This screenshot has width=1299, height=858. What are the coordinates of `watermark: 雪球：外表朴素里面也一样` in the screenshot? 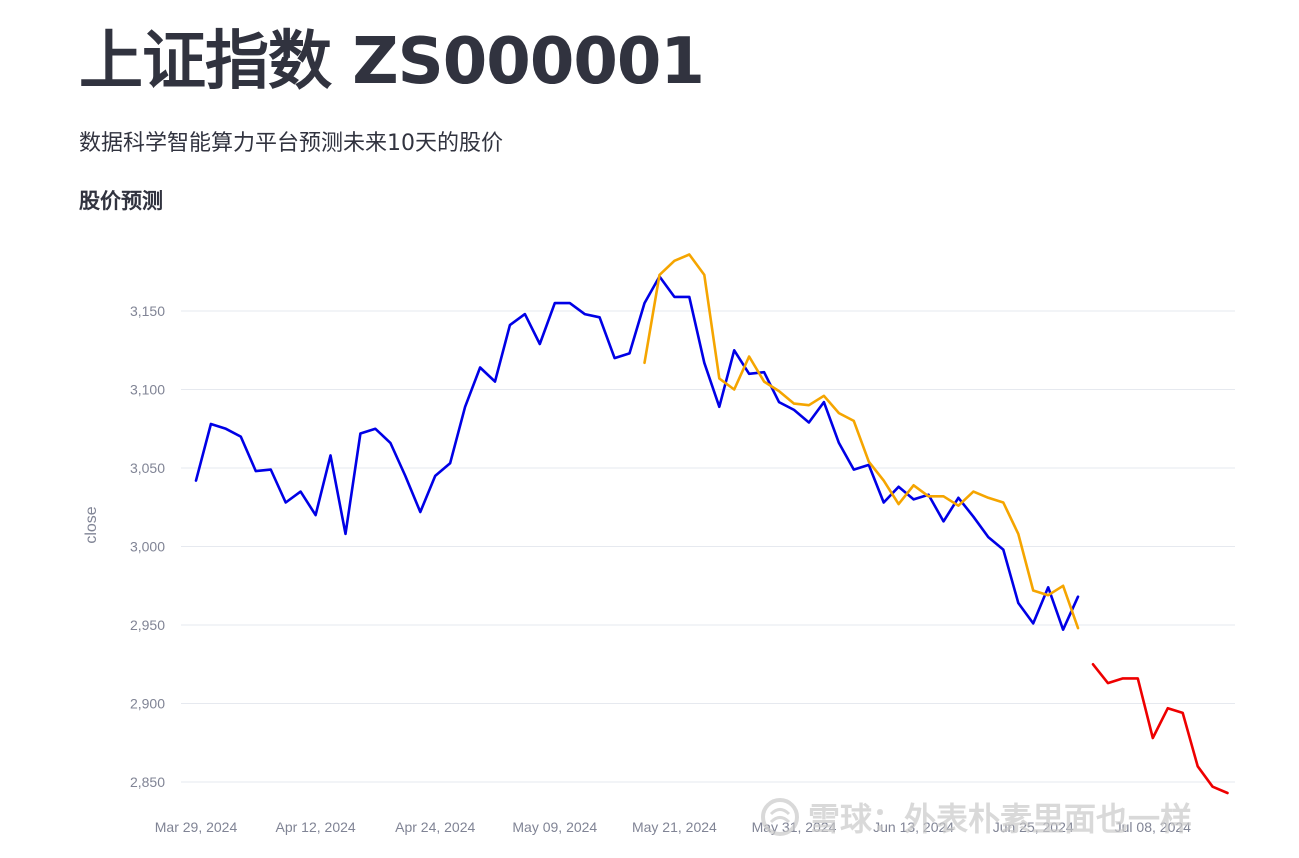 It's located at (976, 818).